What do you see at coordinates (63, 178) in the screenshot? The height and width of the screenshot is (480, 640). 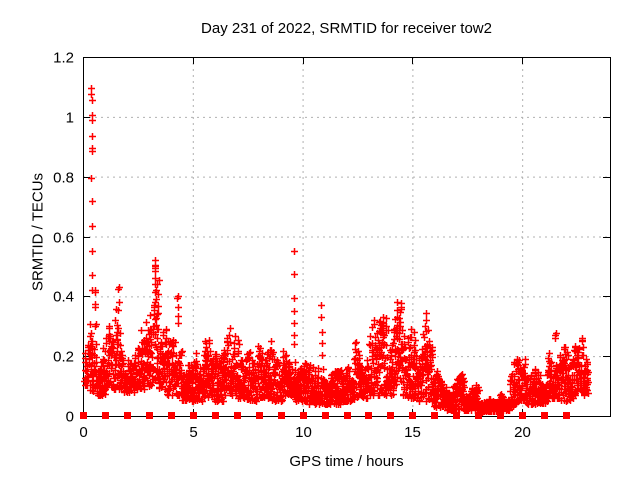 I see `y-tick-label: 0.8` at bounding box center [63, 178].